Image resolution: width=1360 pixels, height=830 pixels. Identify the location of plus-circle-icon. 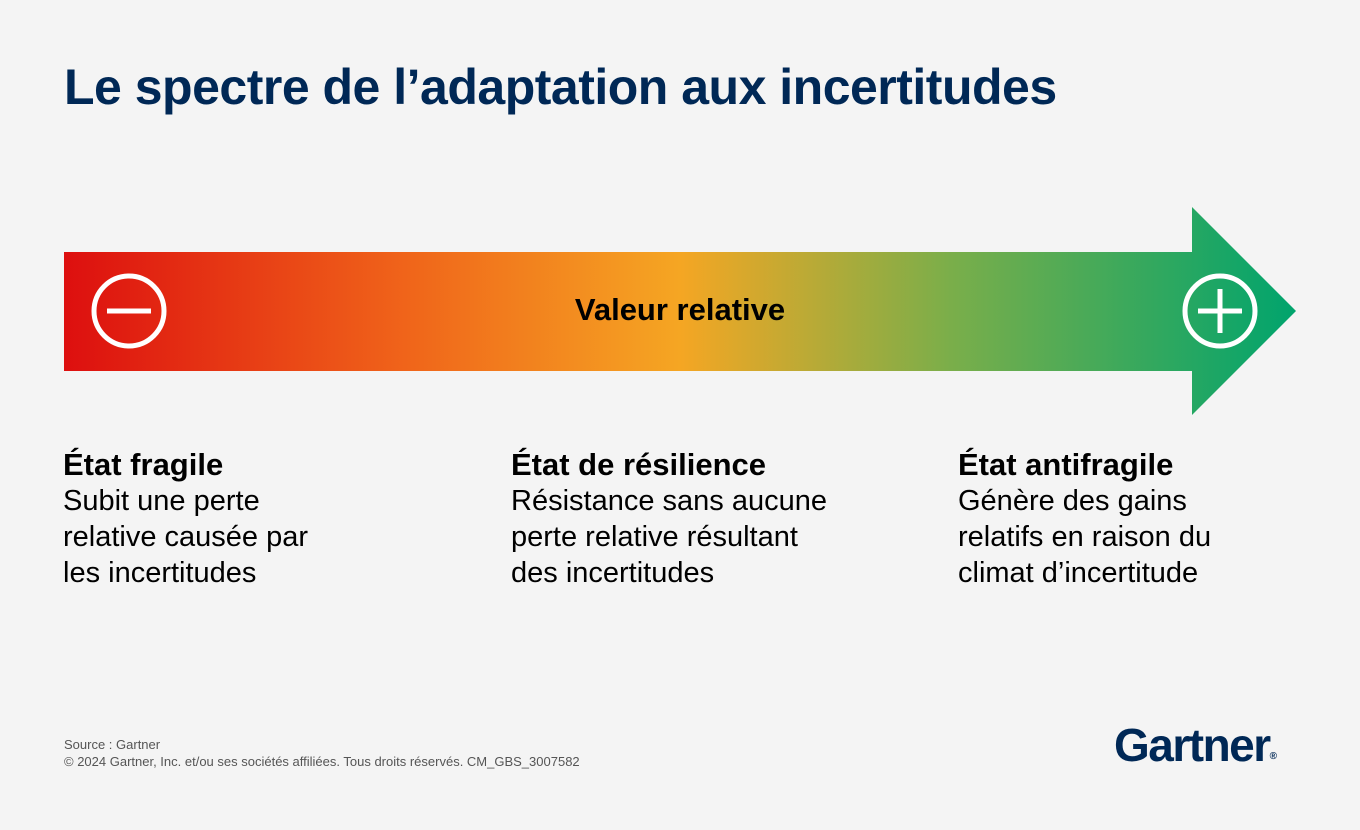
(1220, 311).